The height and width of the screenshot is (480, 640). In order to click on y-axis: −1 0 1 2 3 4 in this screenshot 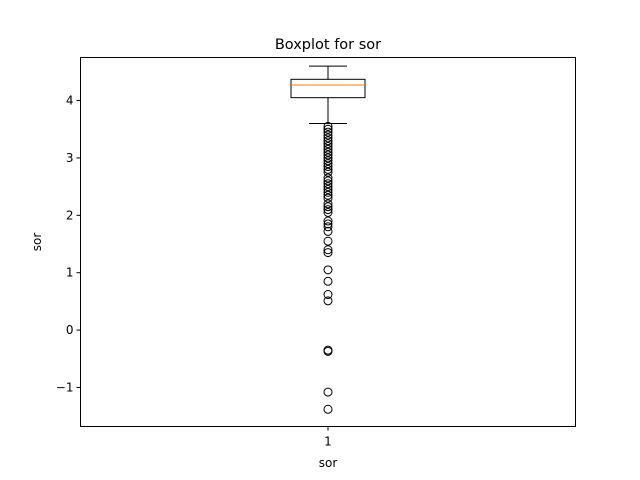, I will do `click(68, 244)`.